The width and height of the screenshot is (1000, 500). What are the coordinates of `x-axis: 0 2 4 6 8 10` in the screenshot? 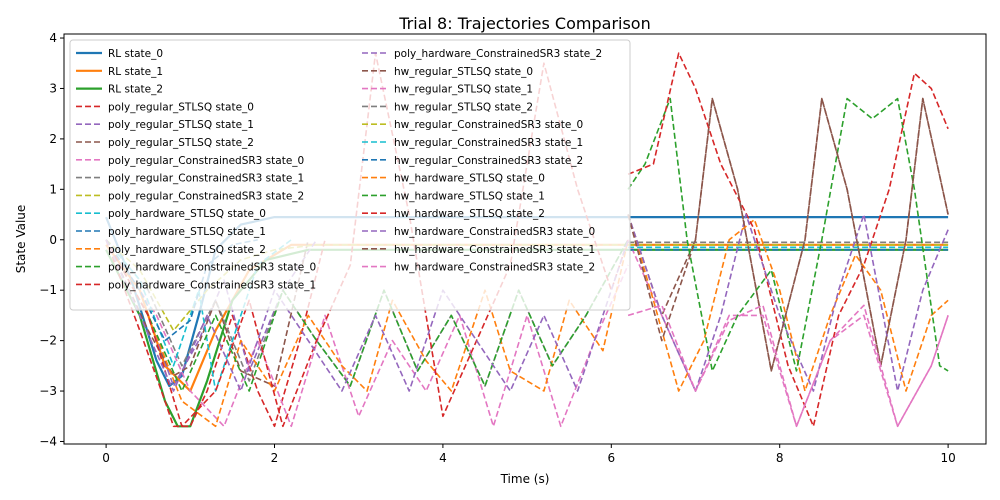 It's located at (529, 454).